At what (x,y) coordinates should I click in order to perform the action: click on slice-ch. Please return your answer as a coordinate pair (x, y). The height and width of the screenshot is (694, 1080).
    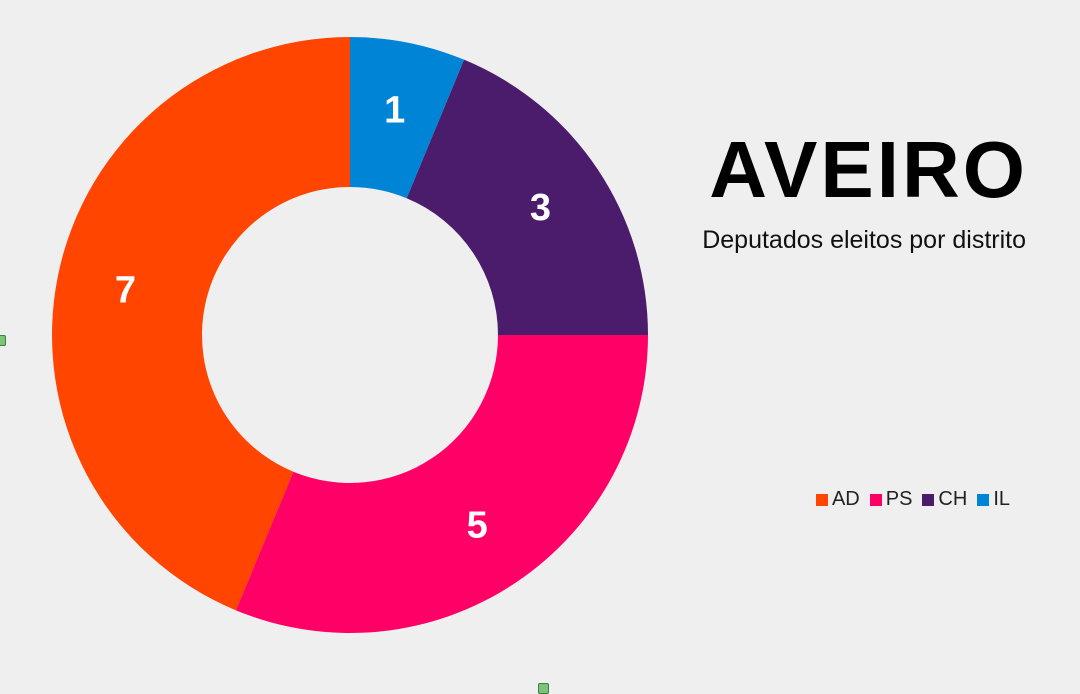
    Looking at the image, I should click on (527, 197).